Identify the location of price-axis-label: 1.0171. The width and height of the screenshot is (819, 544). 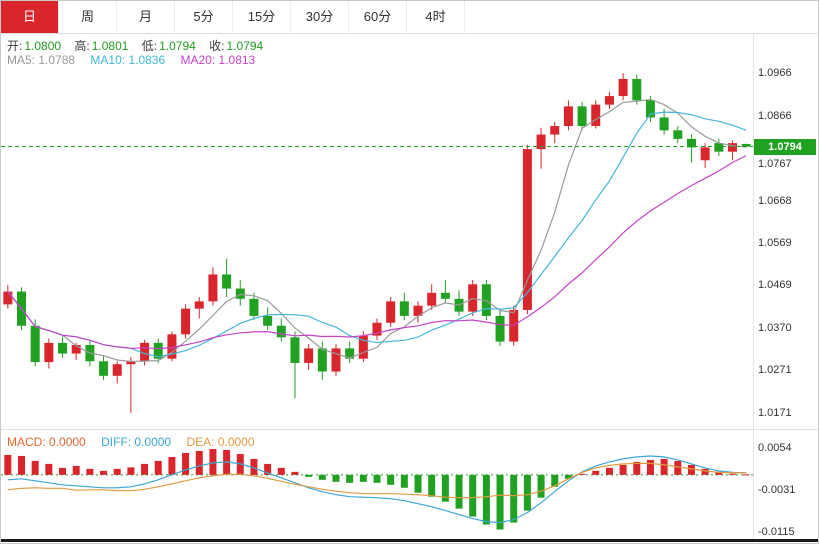
(775, 413).